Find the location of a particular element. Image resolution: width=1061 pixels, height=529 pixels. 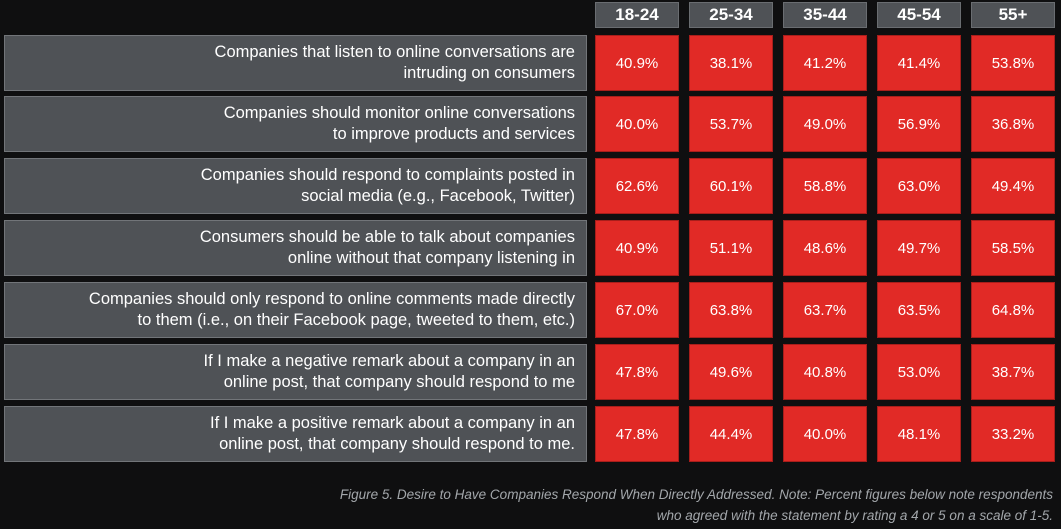

data-cell: 38.7% is located at coordinates (1013, 372).